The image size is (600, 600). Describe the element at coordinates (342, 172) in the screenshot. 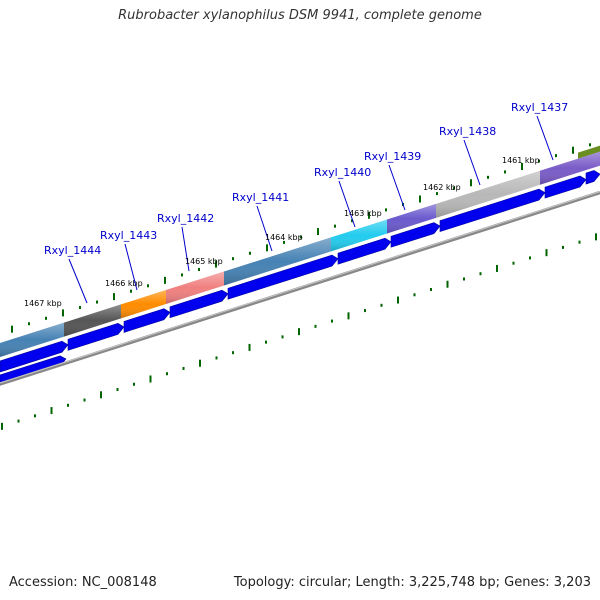

I see `gene-label: Rxyl_1440` at that location.